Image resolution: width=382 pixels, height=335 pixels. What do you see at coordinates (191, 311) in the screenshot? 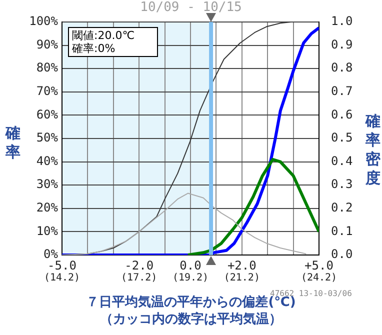
I see `x-axis-title: ７日平均気温の平年からの偏差(℃) （カッコ内の数字は平均気温）` at bounding box center [191, 311].